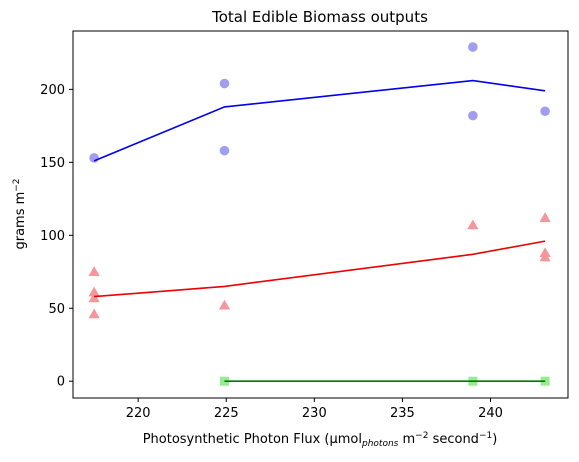 This screenshot has width=579, height=462. What do you see at coordinates (314, 413) in the screenshot?
I see `x-tick-label: 230` at bounding box center [314, 413].